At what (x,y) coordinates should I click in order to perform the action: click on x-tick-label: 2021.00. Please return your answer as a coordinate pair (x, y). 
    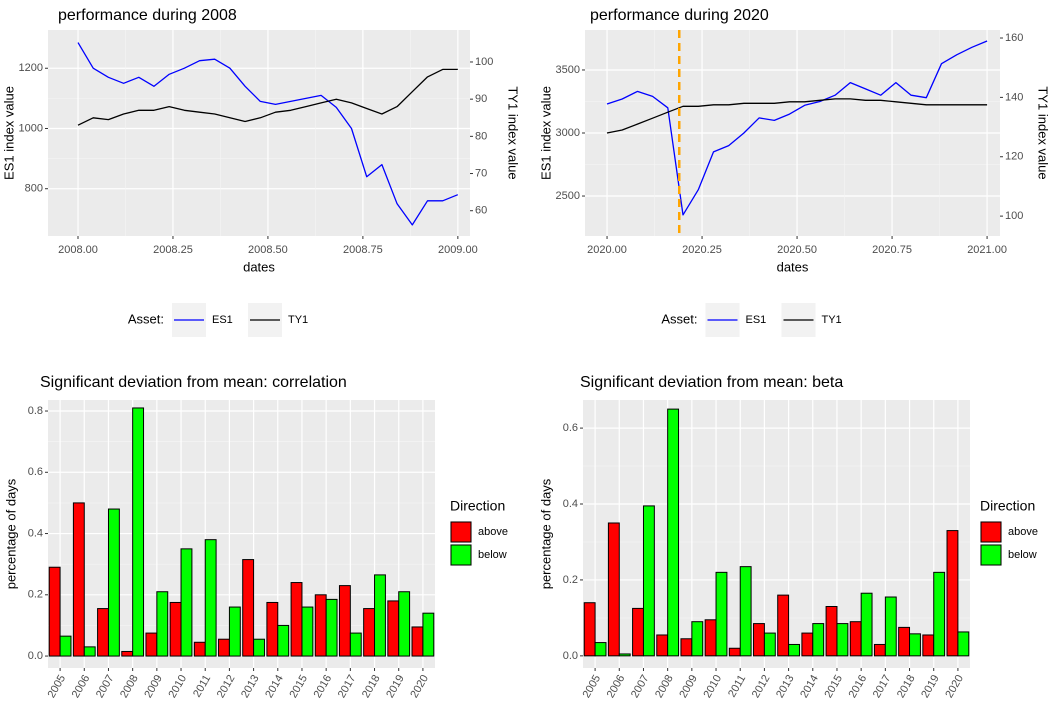
    Looking at the image, I should click on (987, 250).